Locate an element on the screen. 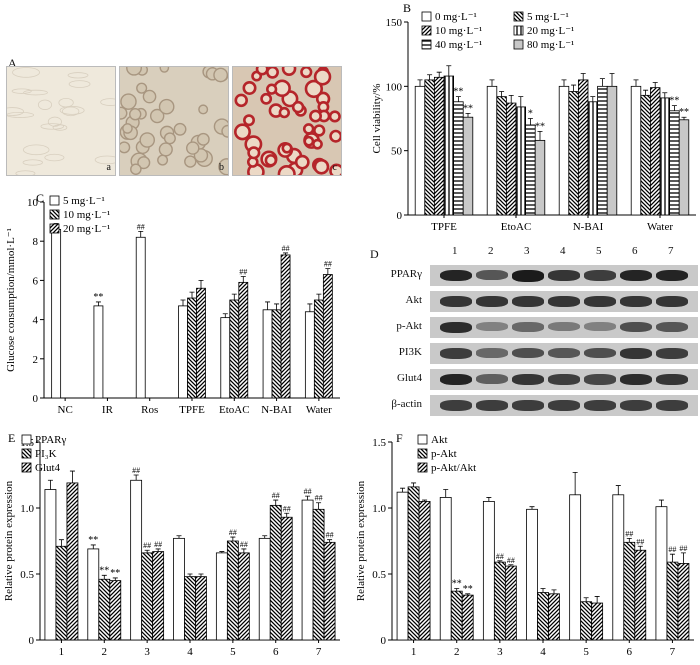 Image resolution: width=700 pixels, height=665 pixels. x-tick-label: 3 is located at coordinates (147, 652).